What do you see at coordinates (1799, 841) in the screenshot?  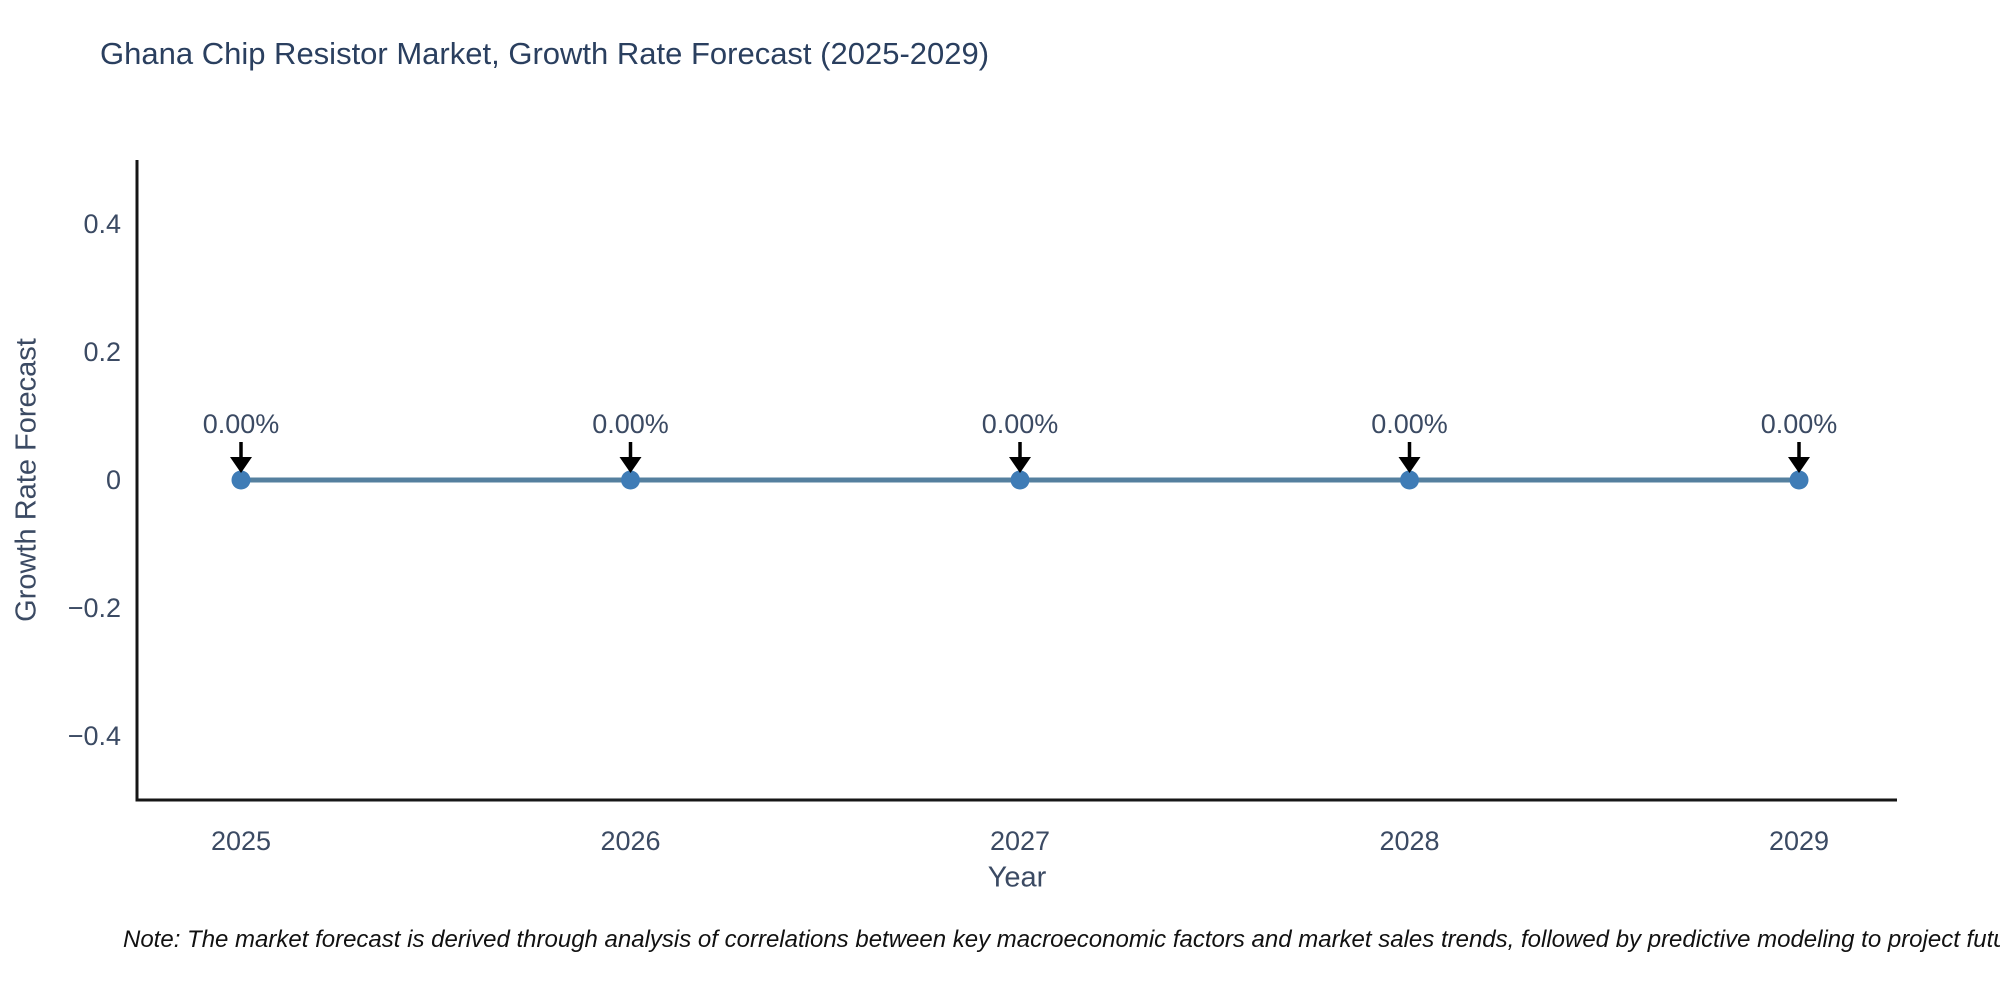 I see `x-tick-label: 2029` at bounding box center [1799, 841].